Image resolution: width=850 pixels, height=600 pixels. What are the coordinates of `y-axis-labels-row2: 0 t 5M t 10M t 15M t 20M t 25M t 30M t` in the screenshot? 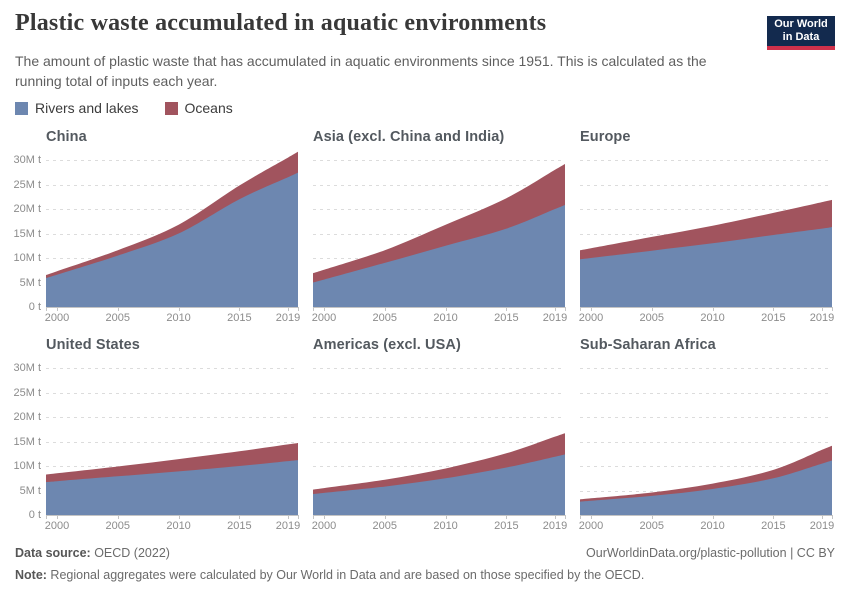 It's located at (20, 446).